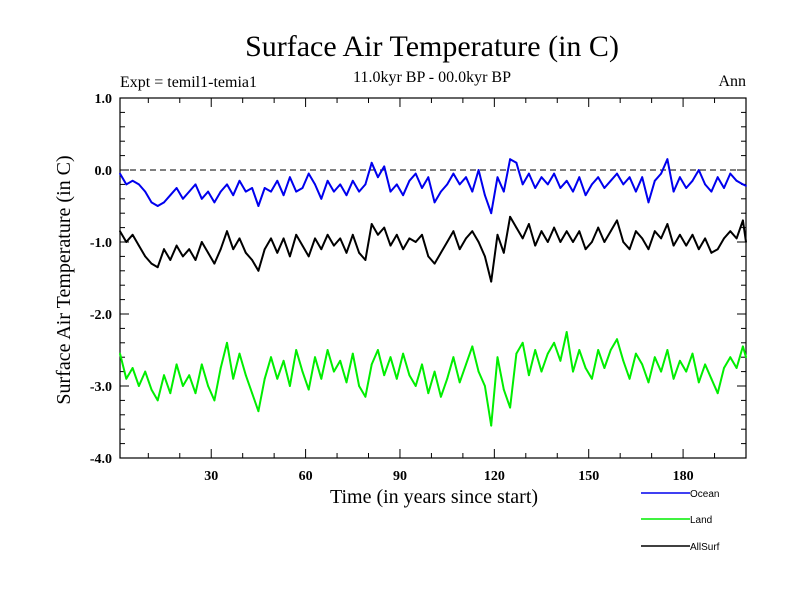  I want to click on series-points-allsurf, so click(433, 249).